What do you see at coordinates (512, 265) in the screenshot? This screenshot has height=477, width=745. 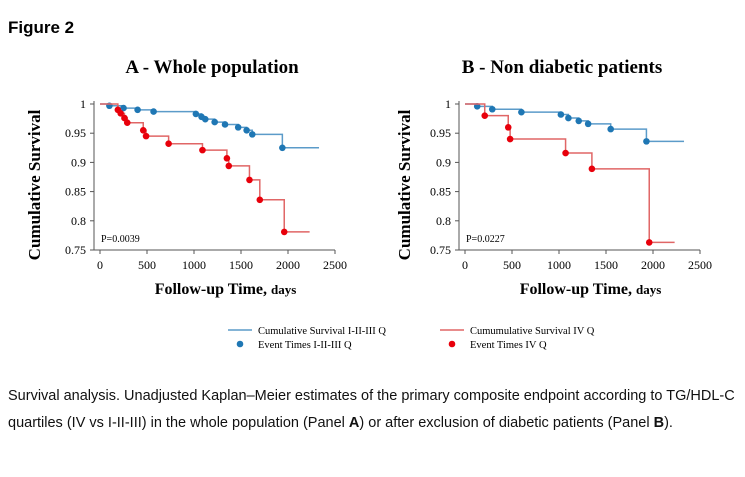 I see `x-tick-label-b-1: 500` at bounding box center [512, 265].